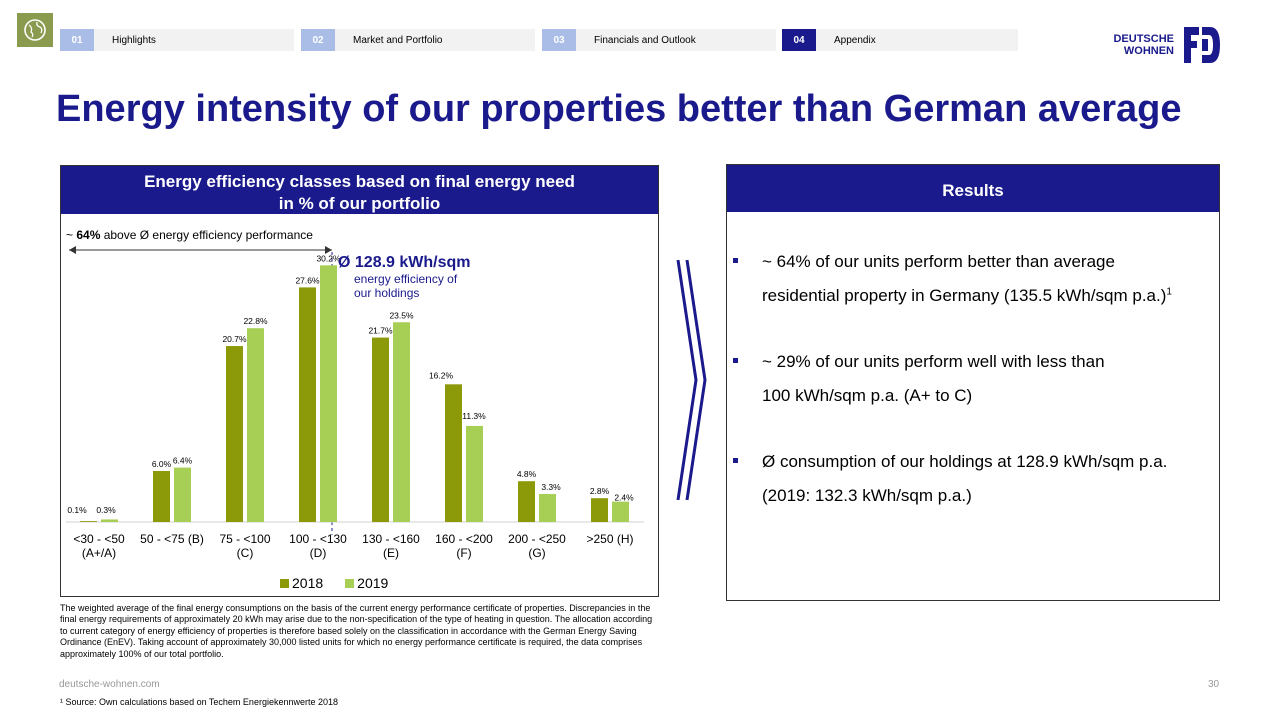 This screenshot has height=720, width=1280. I want to click on nav-label: Market and Portfolio, so click(398, 40).